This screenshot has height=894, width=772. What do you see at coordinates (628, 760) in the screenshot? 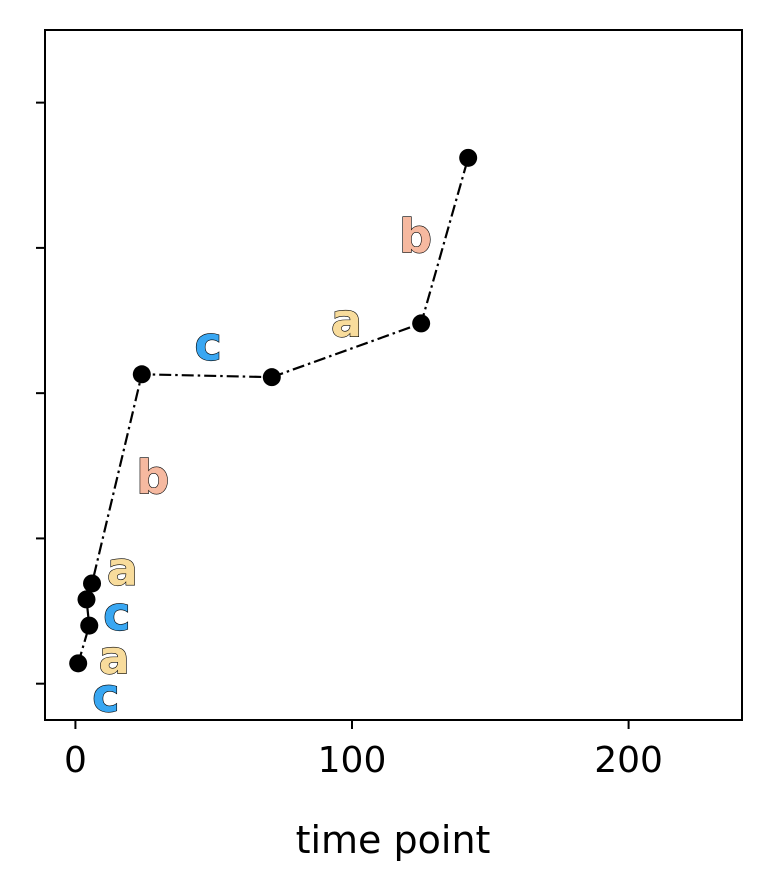
I see `x-tick-label: 200` at bounding box center [628, 760].